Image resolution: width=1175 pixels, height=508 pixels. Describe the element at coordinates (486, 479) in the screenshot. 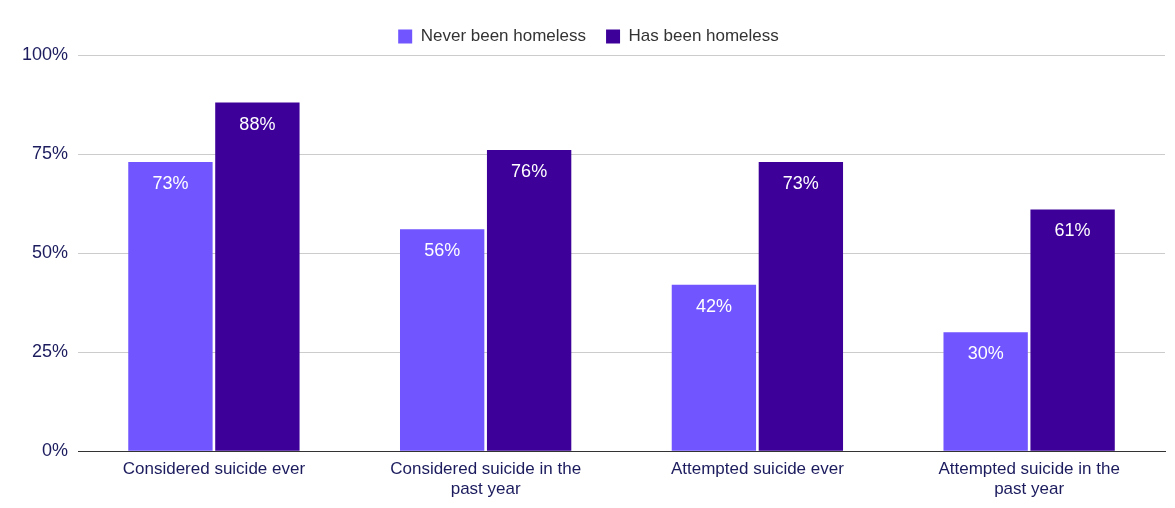

I see `x-tick-label: Considered suicide in the past year` at that location.